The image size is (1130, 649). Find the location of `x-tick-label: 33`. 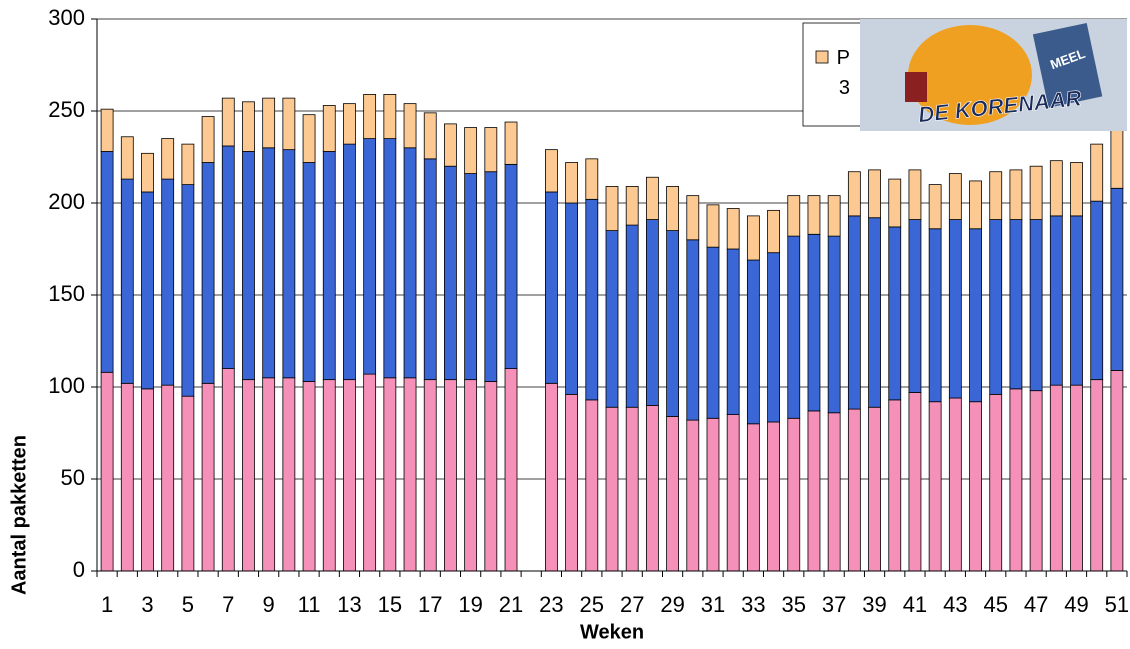

x-tick-label: 33 is located at coordinates (753, 604).